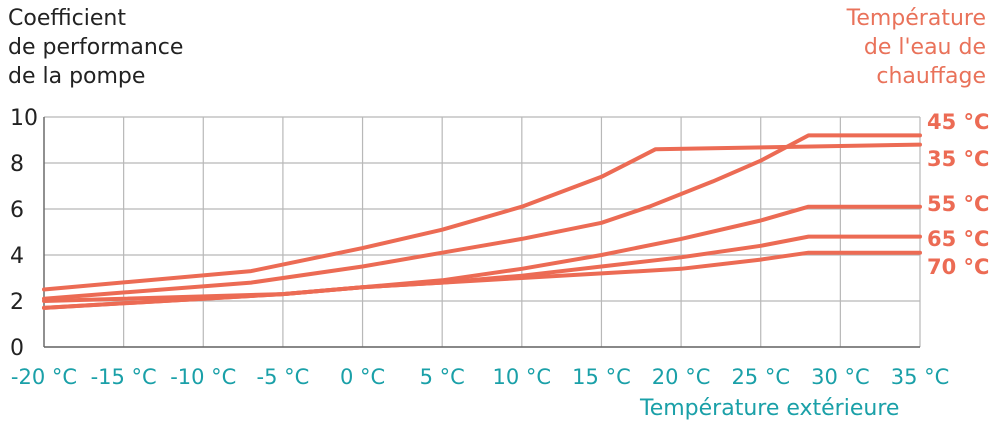 Image resolution: width=996 pixels, height=427 pixels. I want to click on y-tick-label: 10, so click(24, 118).